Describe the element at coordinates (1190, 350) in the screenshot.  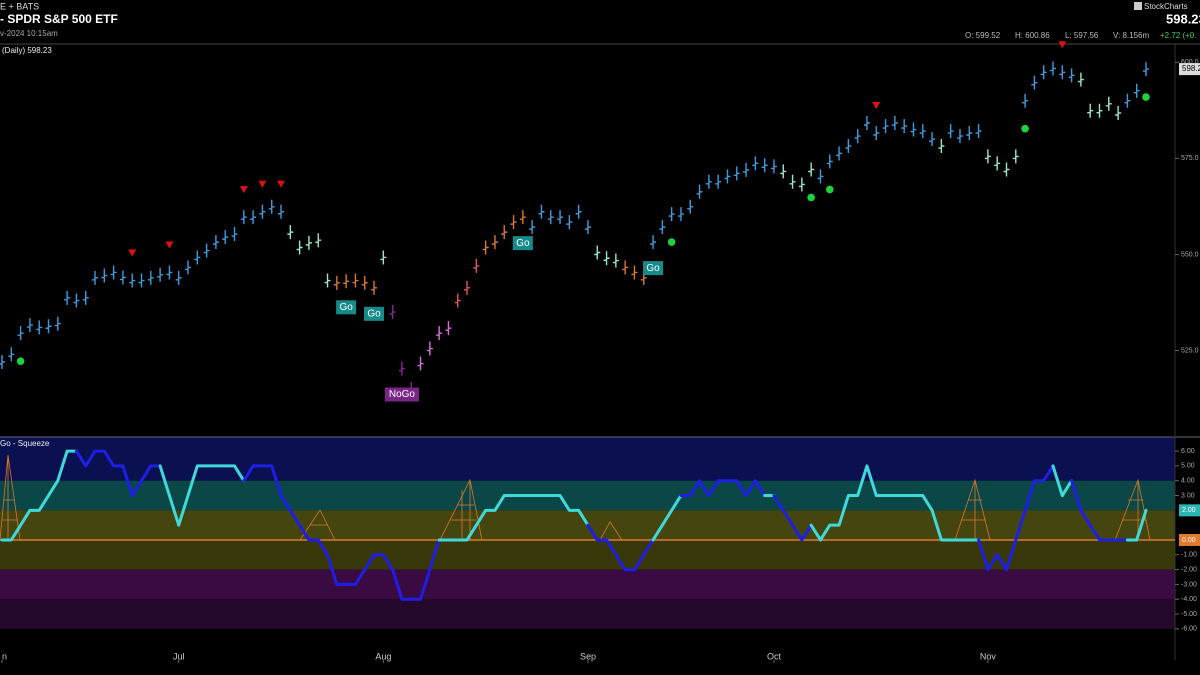
I see `y-tick-label: 525.0` at that location.